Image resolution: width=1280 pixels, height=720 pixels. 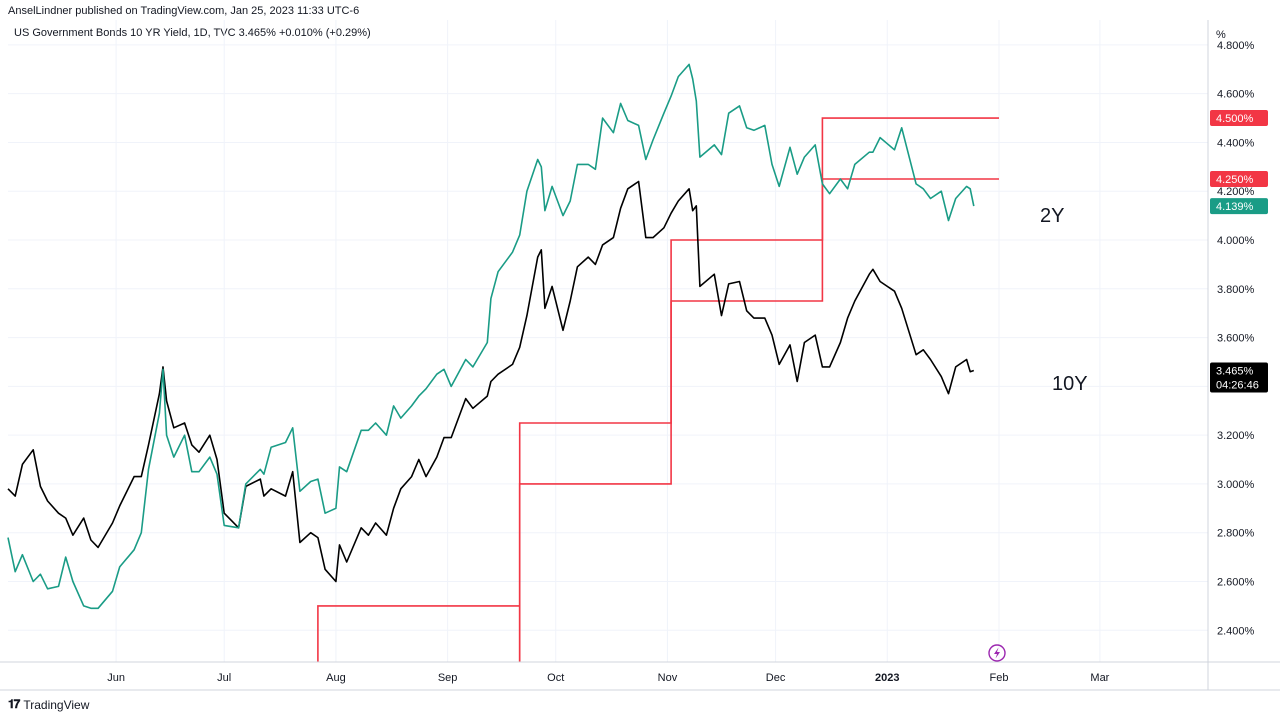 What do you see at coordinates (1235, 207) in the screenshot?
I see `two-year-last-badge-text: 4.139%` at bounding box center [1235, 207].